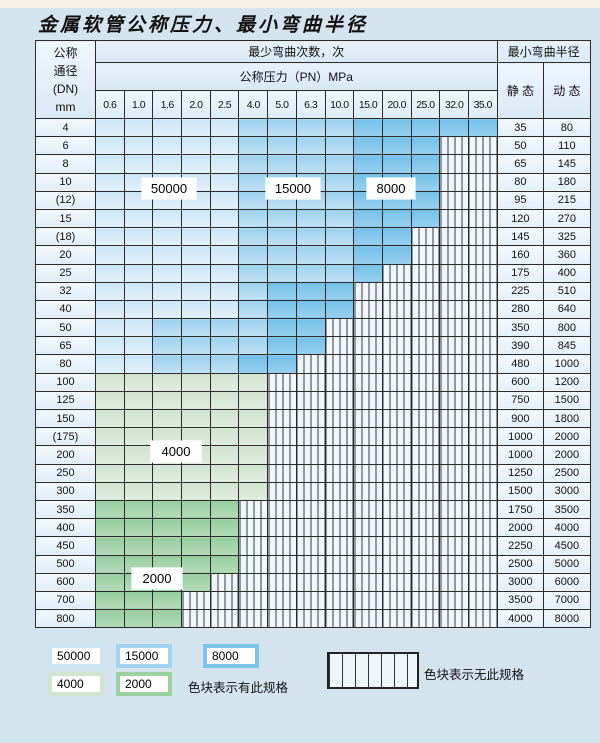 The height and width of the screenshot is (743, 600). I want to click on dynamic-radius-cell: 1200, so click(567, 382).